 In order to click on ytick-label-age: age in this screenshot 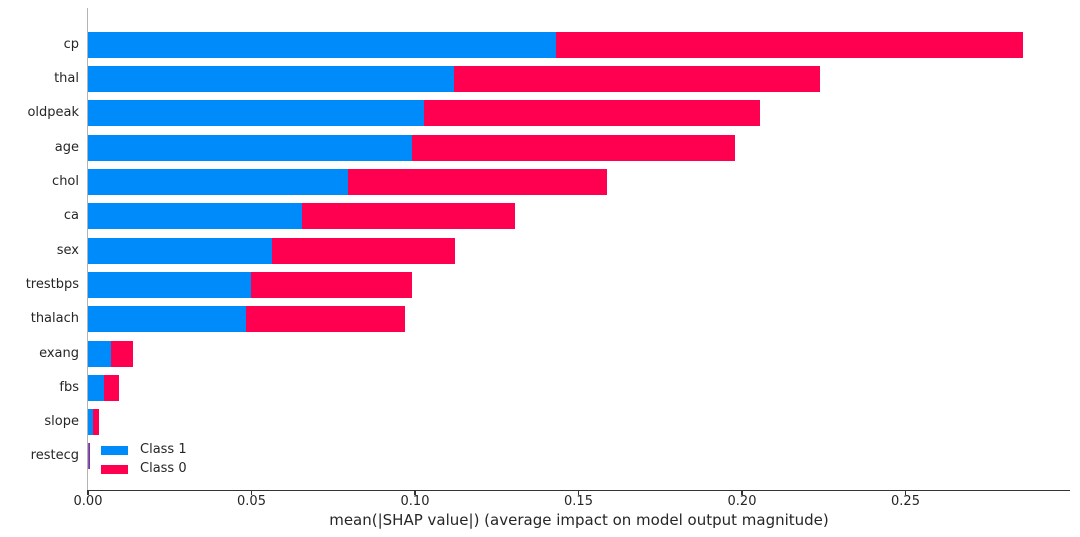, I will do `click(66, 147)`.